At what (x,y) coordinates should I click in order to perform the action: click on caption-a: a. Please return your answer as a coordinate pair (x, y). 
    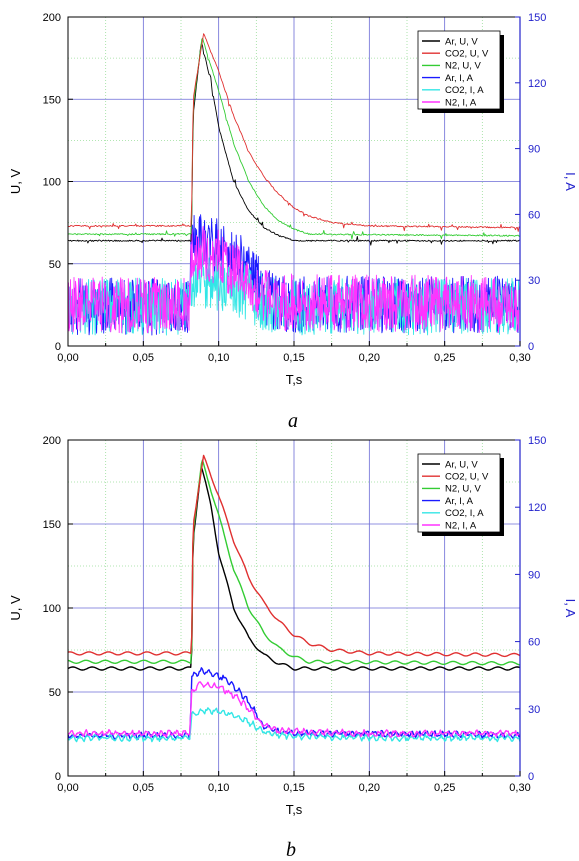
    Looking at the image, I should click on (293, 421).